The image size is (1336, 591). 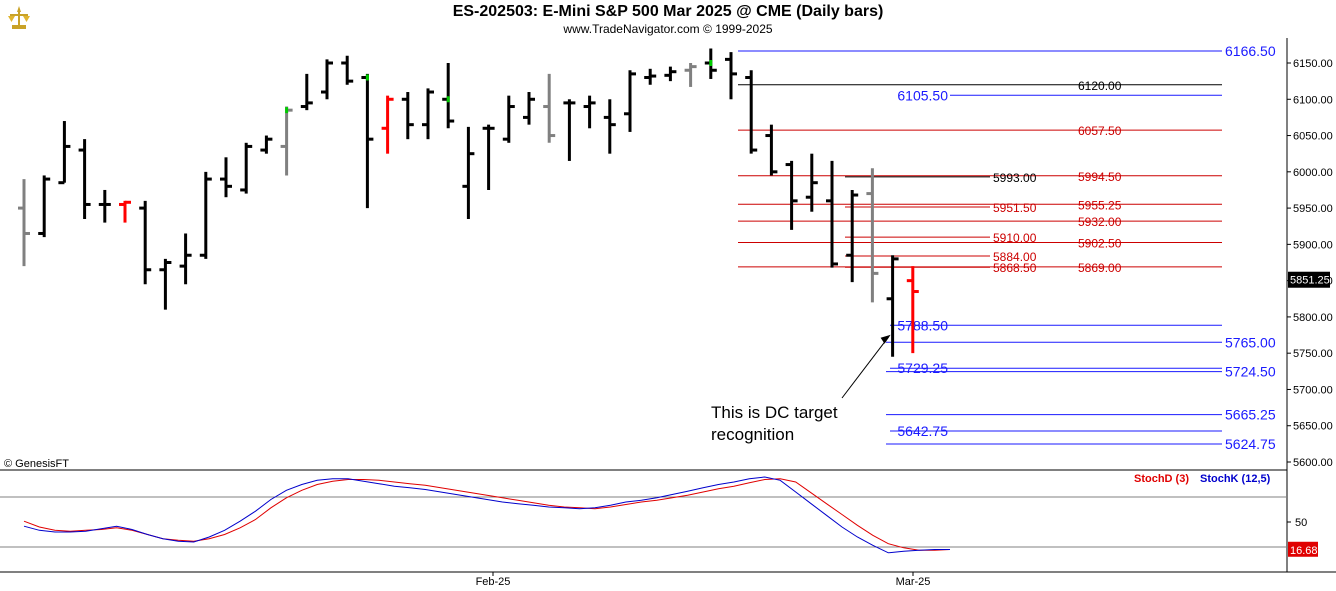 What do you see at coordinates (1250, 444) in the screenshot?
I see `level-label-5624.75: 5624.75` at bounding box center [1250, 444].